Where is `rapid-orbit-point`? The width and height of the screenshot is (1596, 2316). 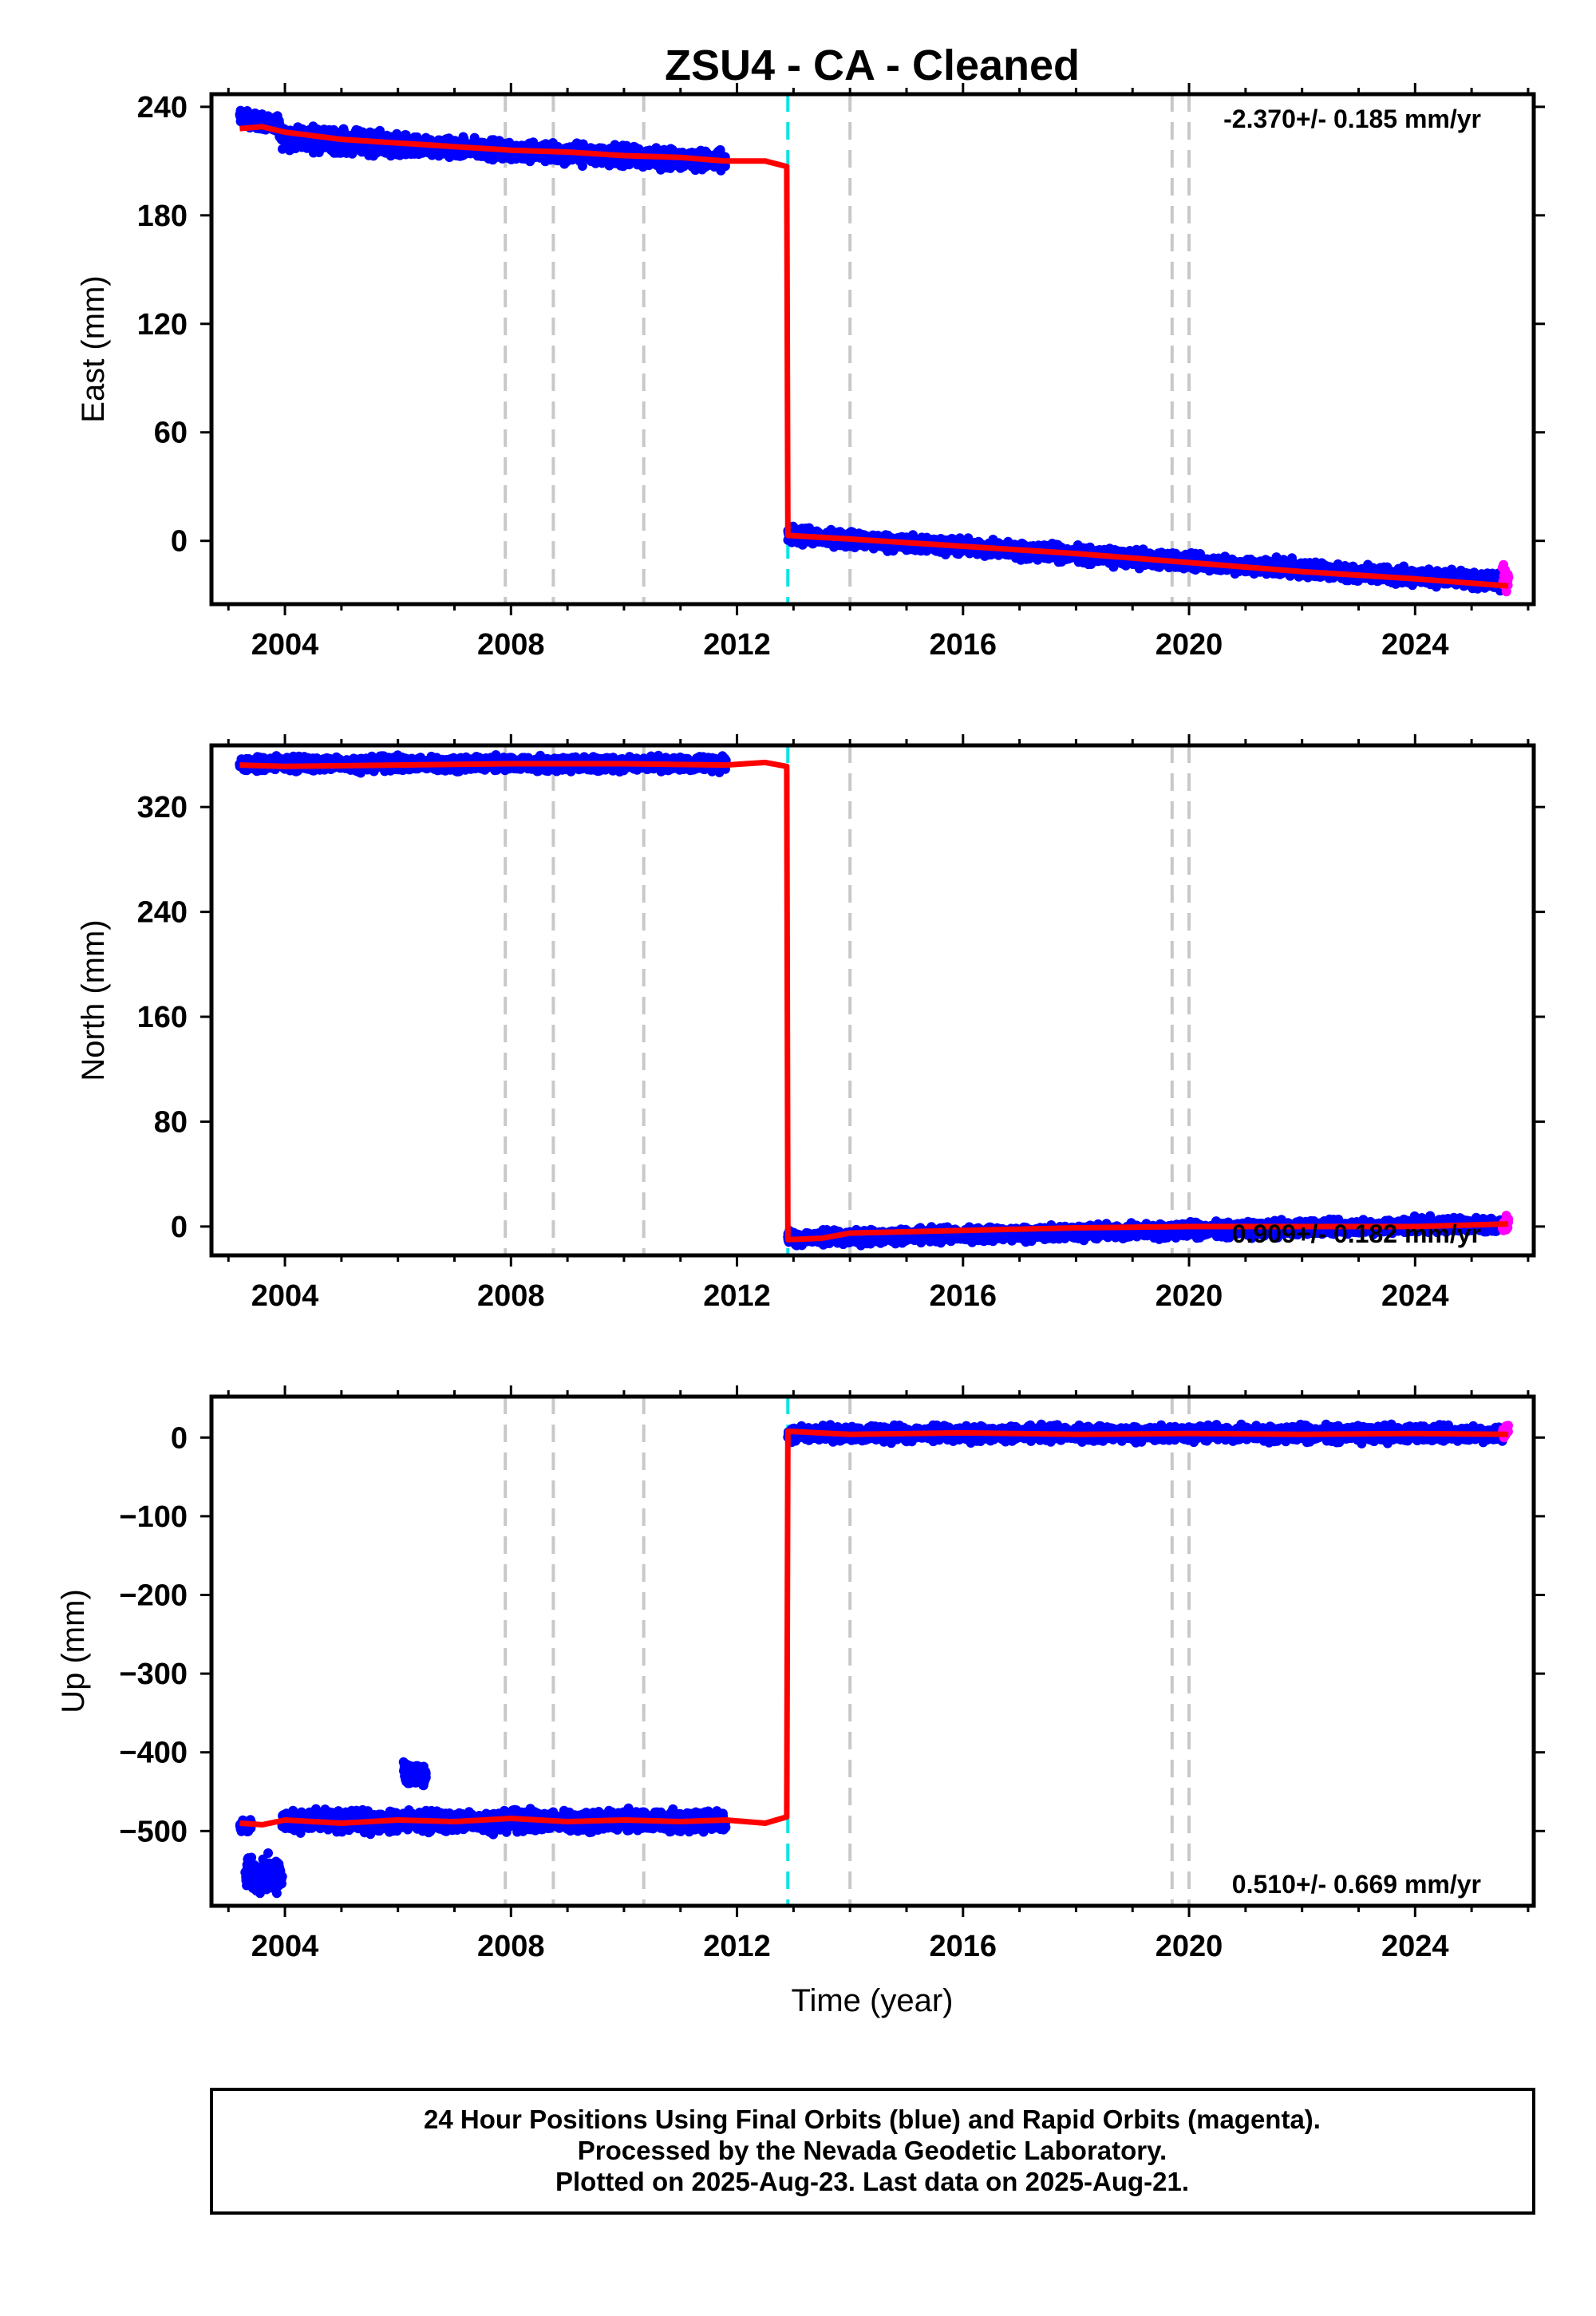
rapid-orbit-point is located at coordinates (1508, 577).